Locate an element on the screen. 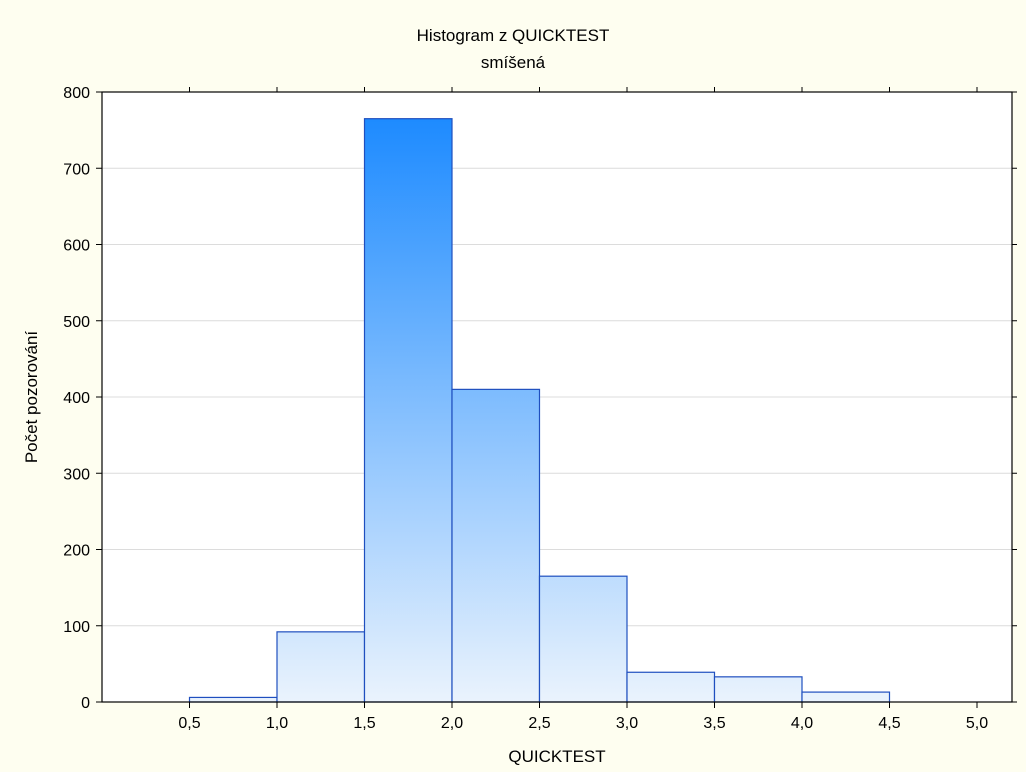  y-tick-label: 400 is located at coordinates (76, 398).